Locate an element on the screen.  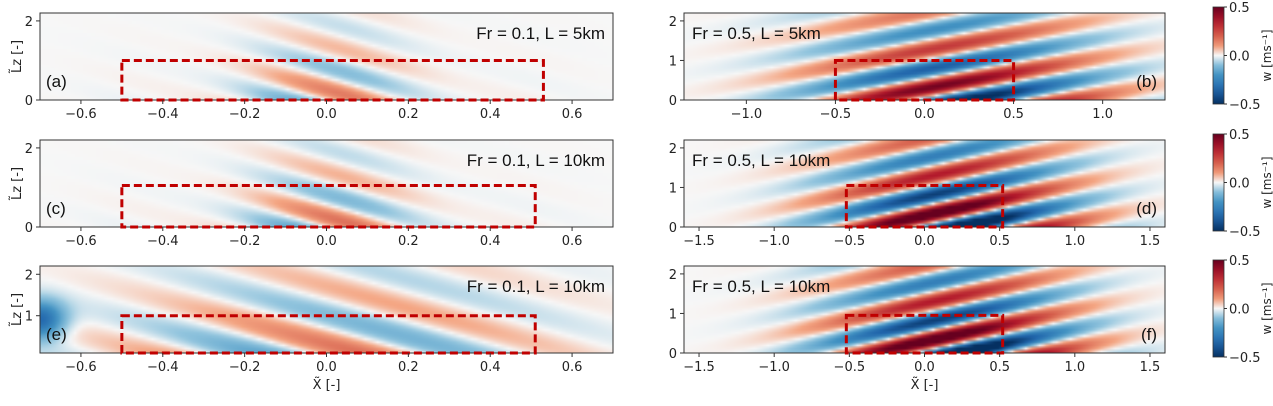
panel-annotation: Fr = 0.1, L = 5km is located at coordinates (540, 33).